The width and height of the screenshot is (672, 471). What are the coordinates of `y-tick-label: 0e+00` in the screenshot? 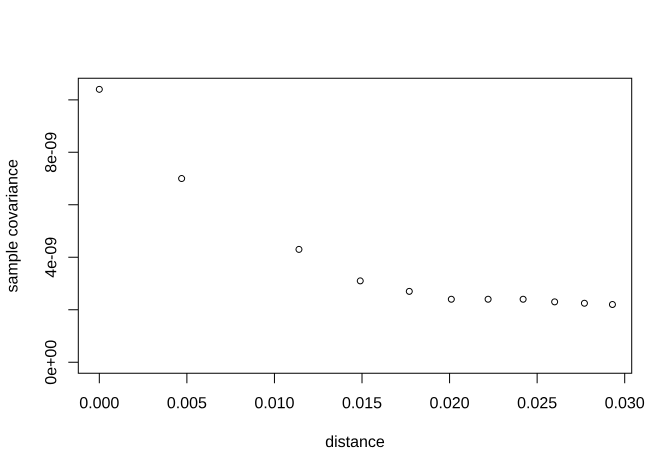 It's located at (50, 362).